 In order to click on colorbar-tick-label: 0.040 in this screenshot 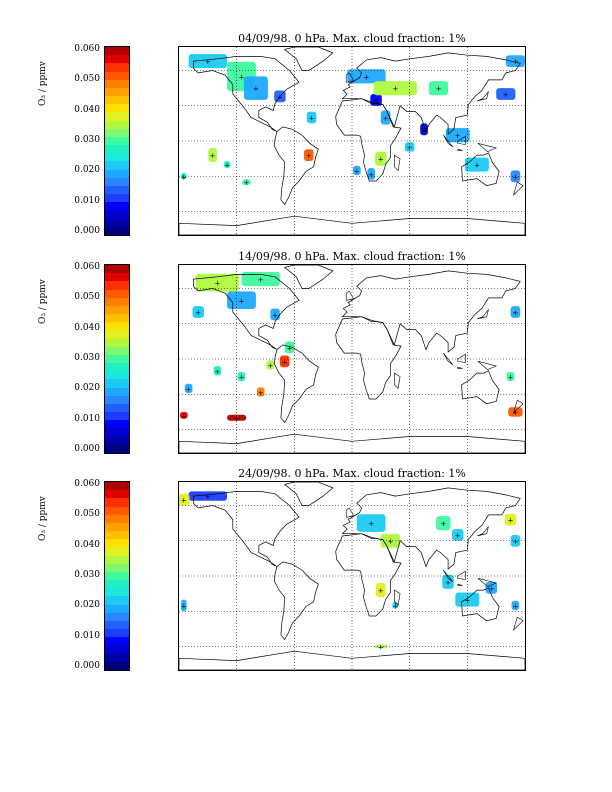, I will do `click(87, 544)`.